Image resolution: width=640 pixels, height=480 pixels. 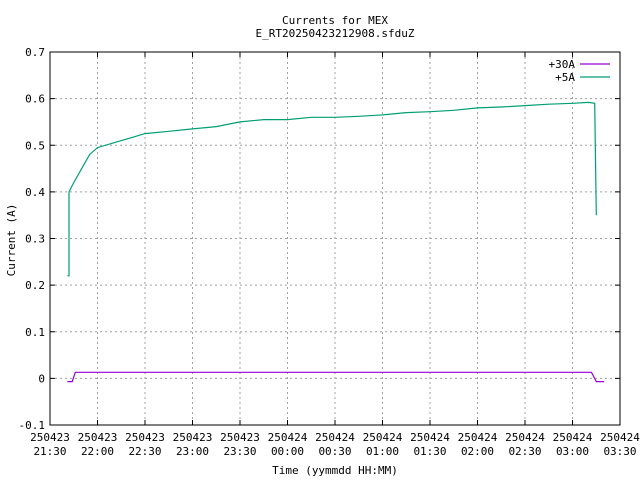 I want to click on y-tick-label: 0.5, so click(x=35, y=145).